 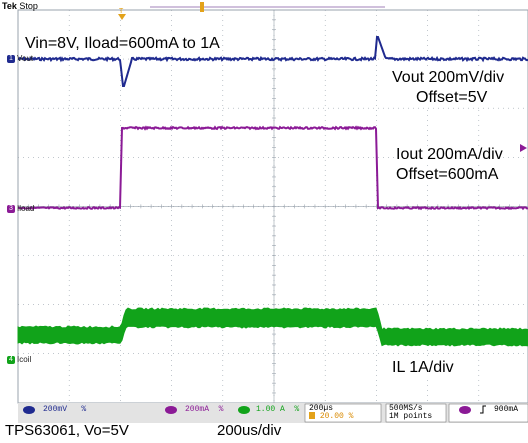 What do you see at coordinates (272, 61) in the screenshot?
I see `ch1-vout-trace` at bounding box center [272, 61].